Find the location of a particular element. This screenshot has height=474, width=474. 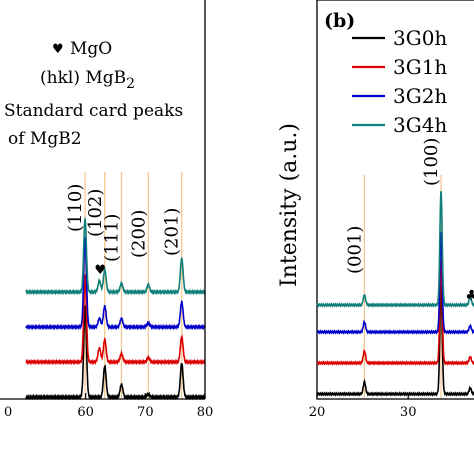

legend-mgb2-subscript: 2 is located at coordinates (130, 84).